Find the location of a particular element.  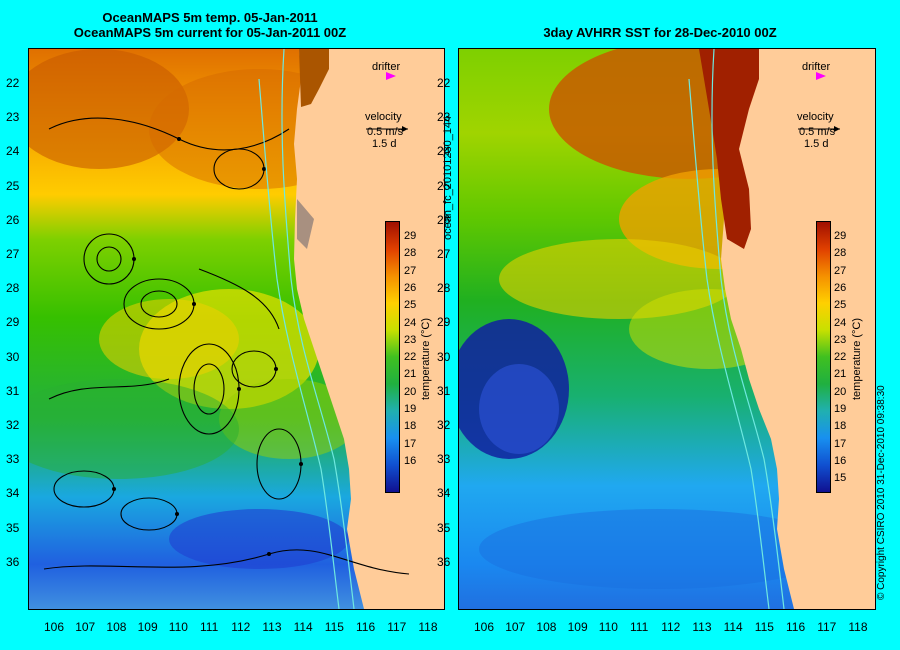

latitude-tick-label: 32 is located at coordinates (444, 425).